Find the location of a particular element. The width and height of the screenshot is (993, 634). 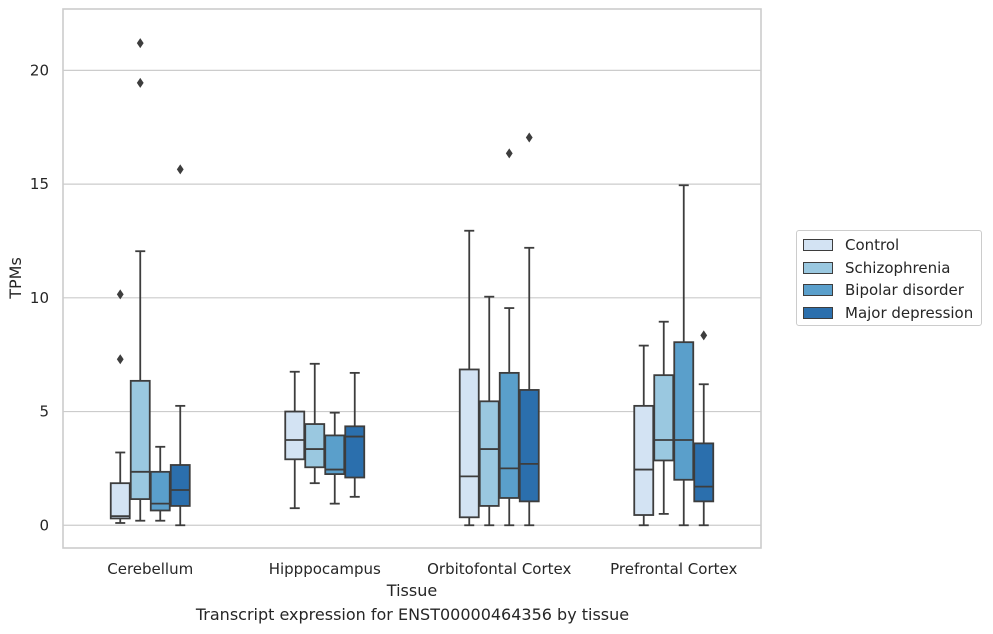

legend-item: Schizophrenia is located at coordinates (876, 268).